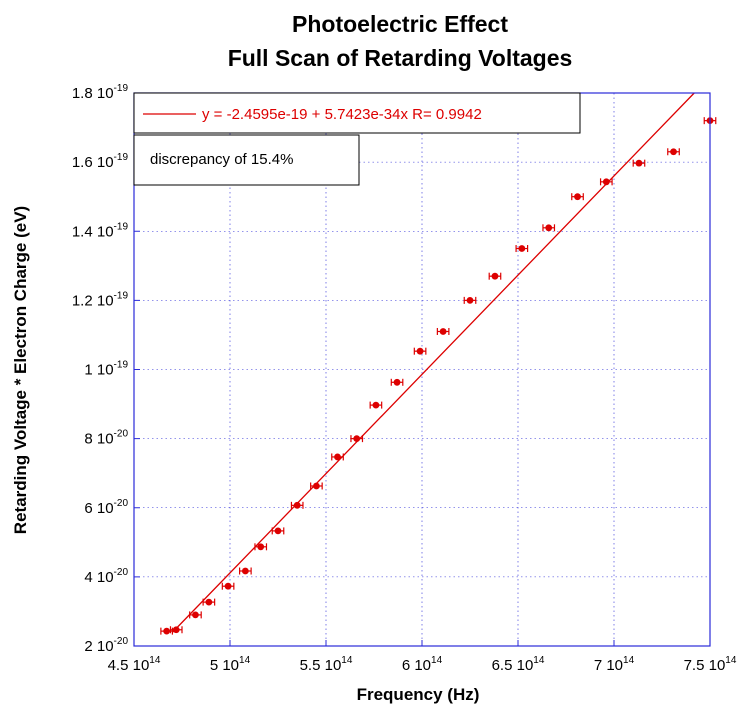 This screenshot has width=742, height=715. Describe the element at coordinates (400, 58) in the screenshot. I see `chart-title-line-2: Full Scan of Retarding Voltages` at that location.